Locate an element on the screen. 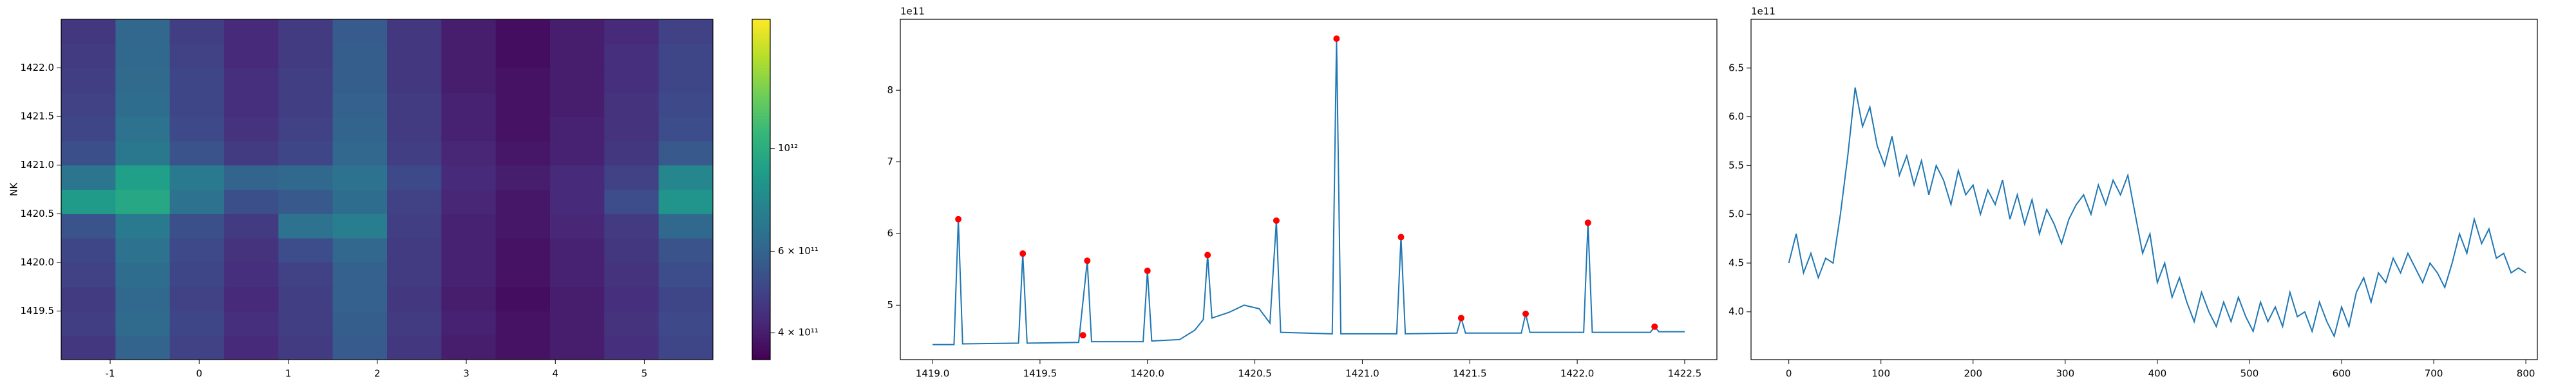 The width and height of the screenshot is (2576, 386). x-tick-label: 200 is located at coordinates (1973, 374).